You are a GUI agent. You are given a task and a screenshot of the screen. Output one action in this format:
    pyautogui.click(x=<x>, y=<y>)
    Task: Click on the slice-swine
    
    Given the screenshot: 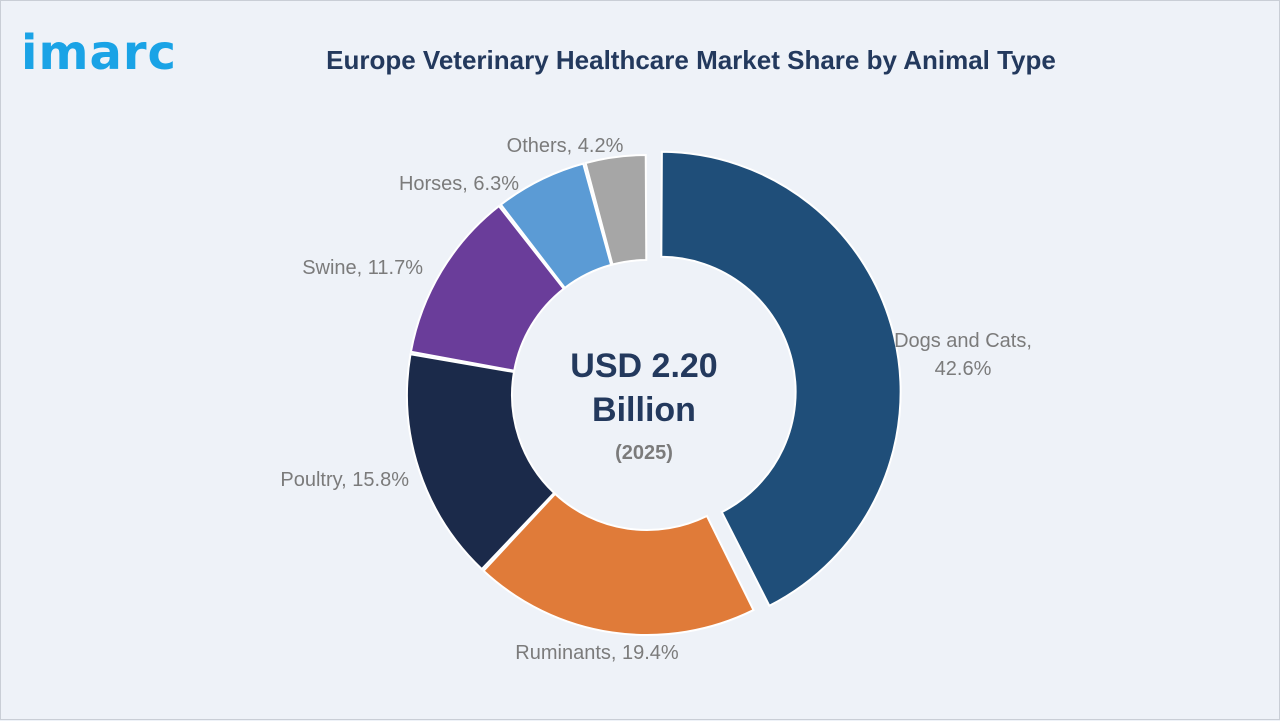 What is the action you would take?
    pyautogui.click(x=487, y=288)
    